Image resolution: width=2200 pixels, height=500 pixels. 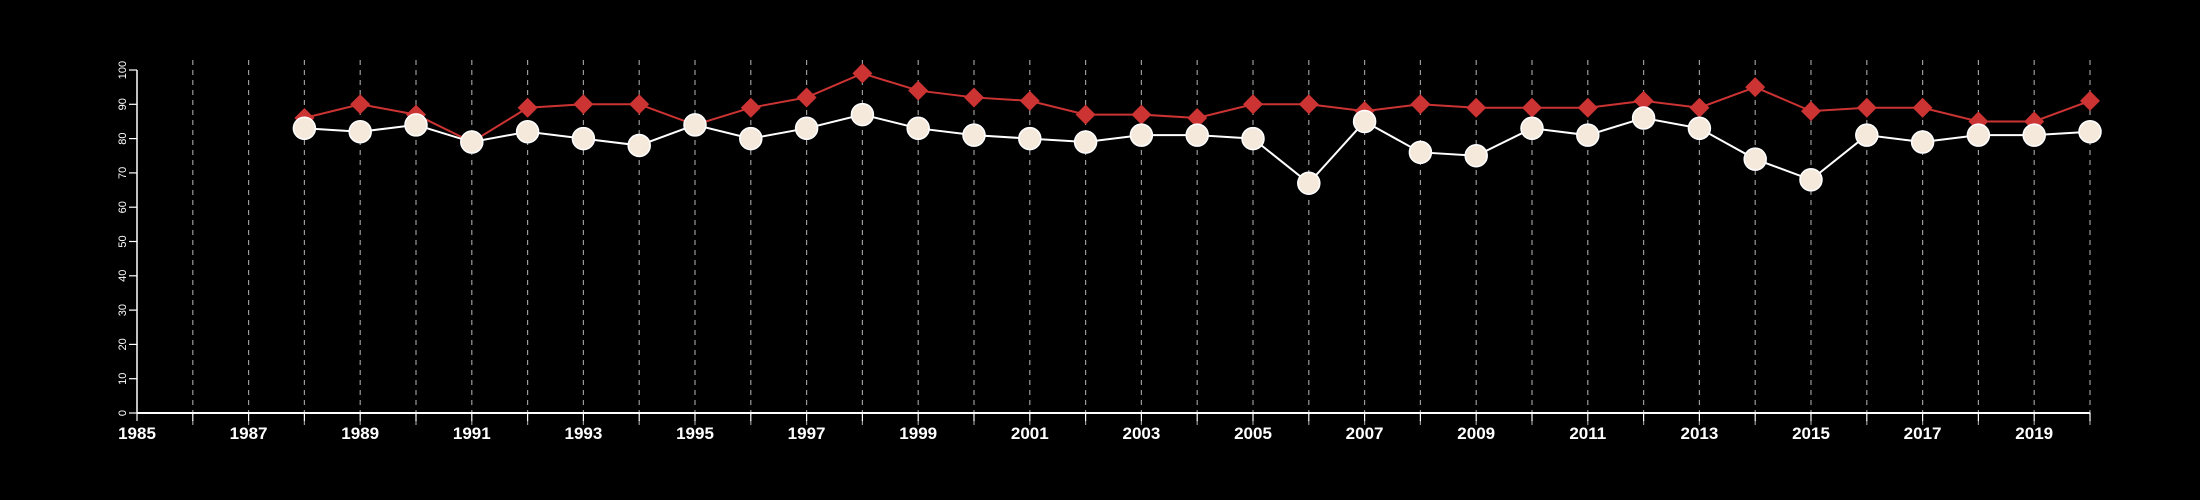 I want to click on x-tick-label: 1993, so click(x=583, y=433).